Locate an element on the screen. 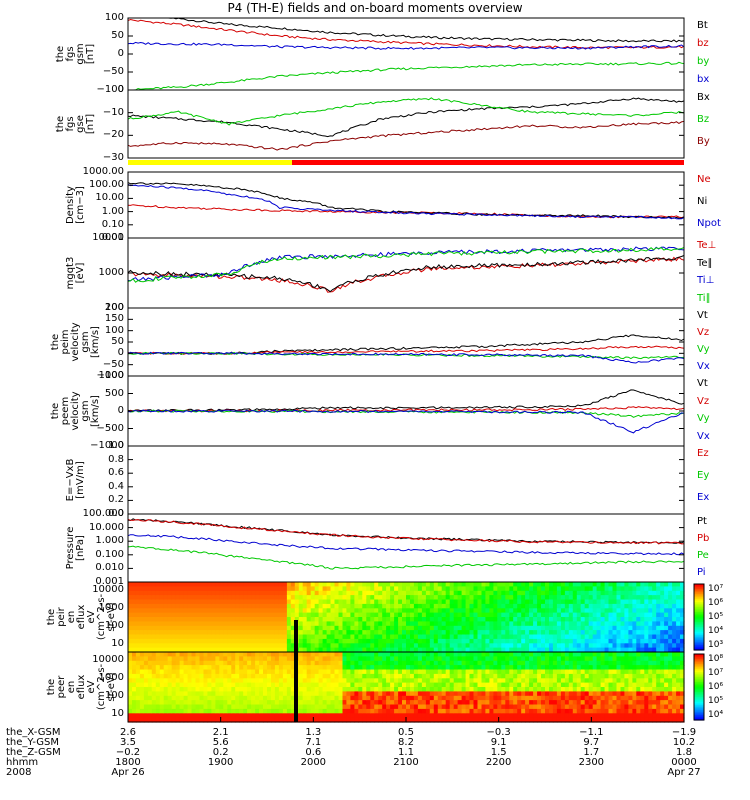  colorbar-peer is located at coordinates (699, 655).